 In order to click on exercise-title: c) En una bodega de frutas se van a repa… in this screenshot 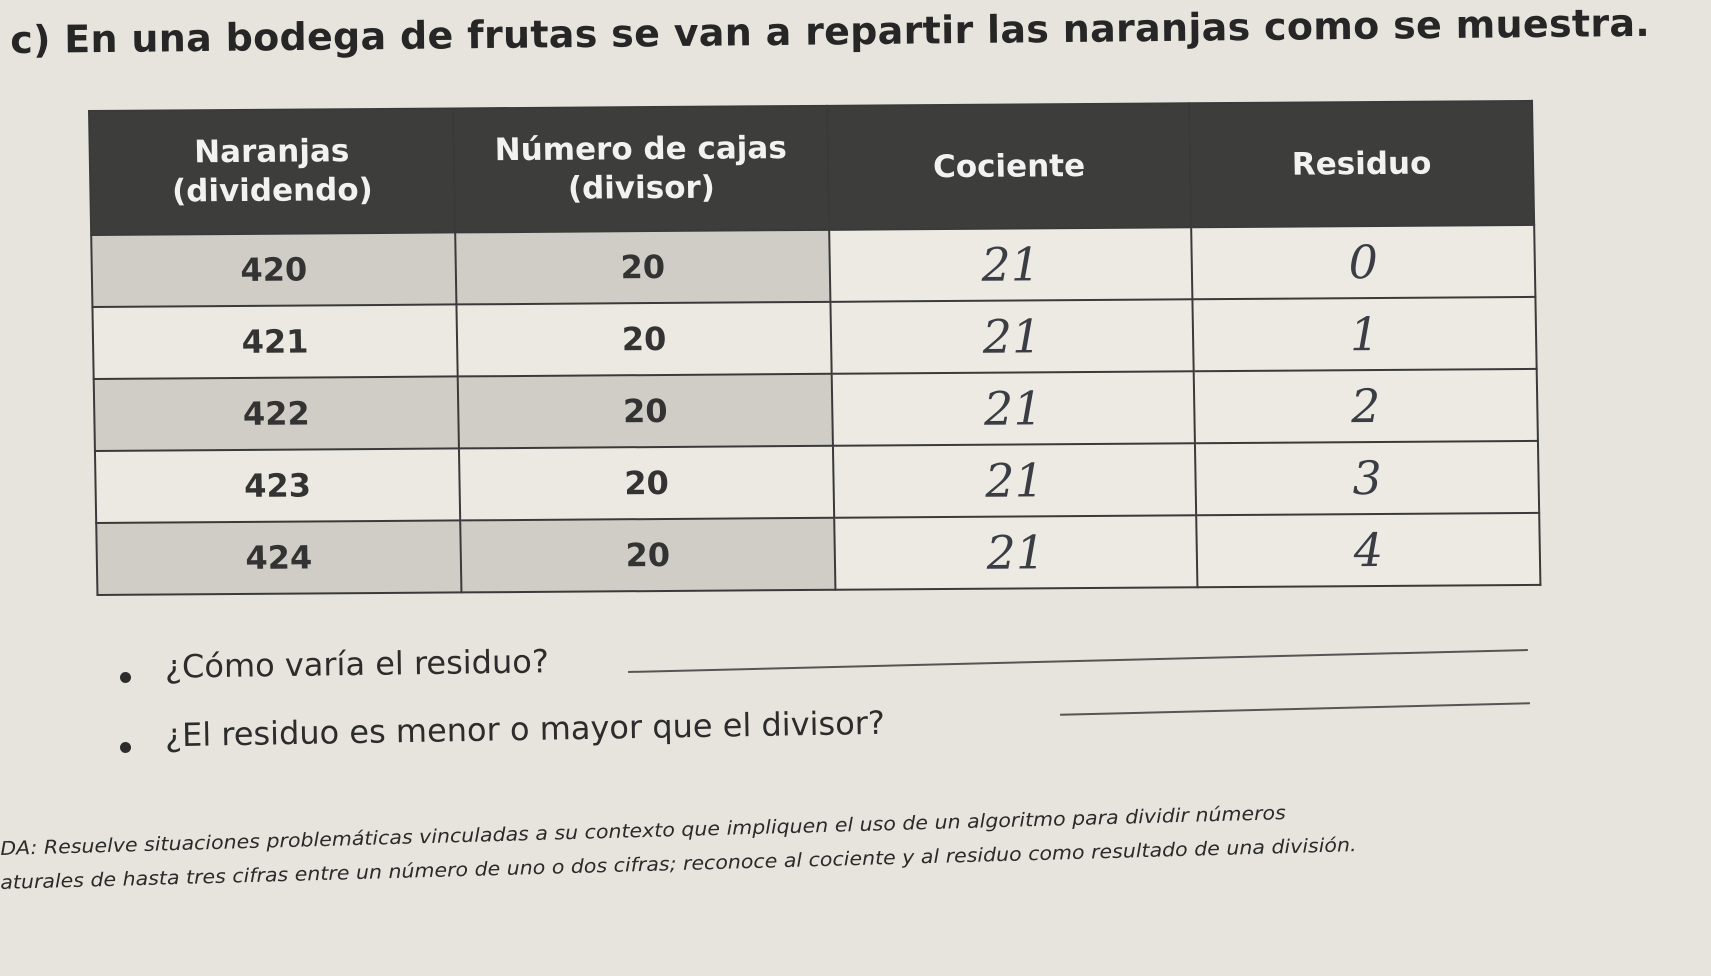, I will do `click(830, 31)`.